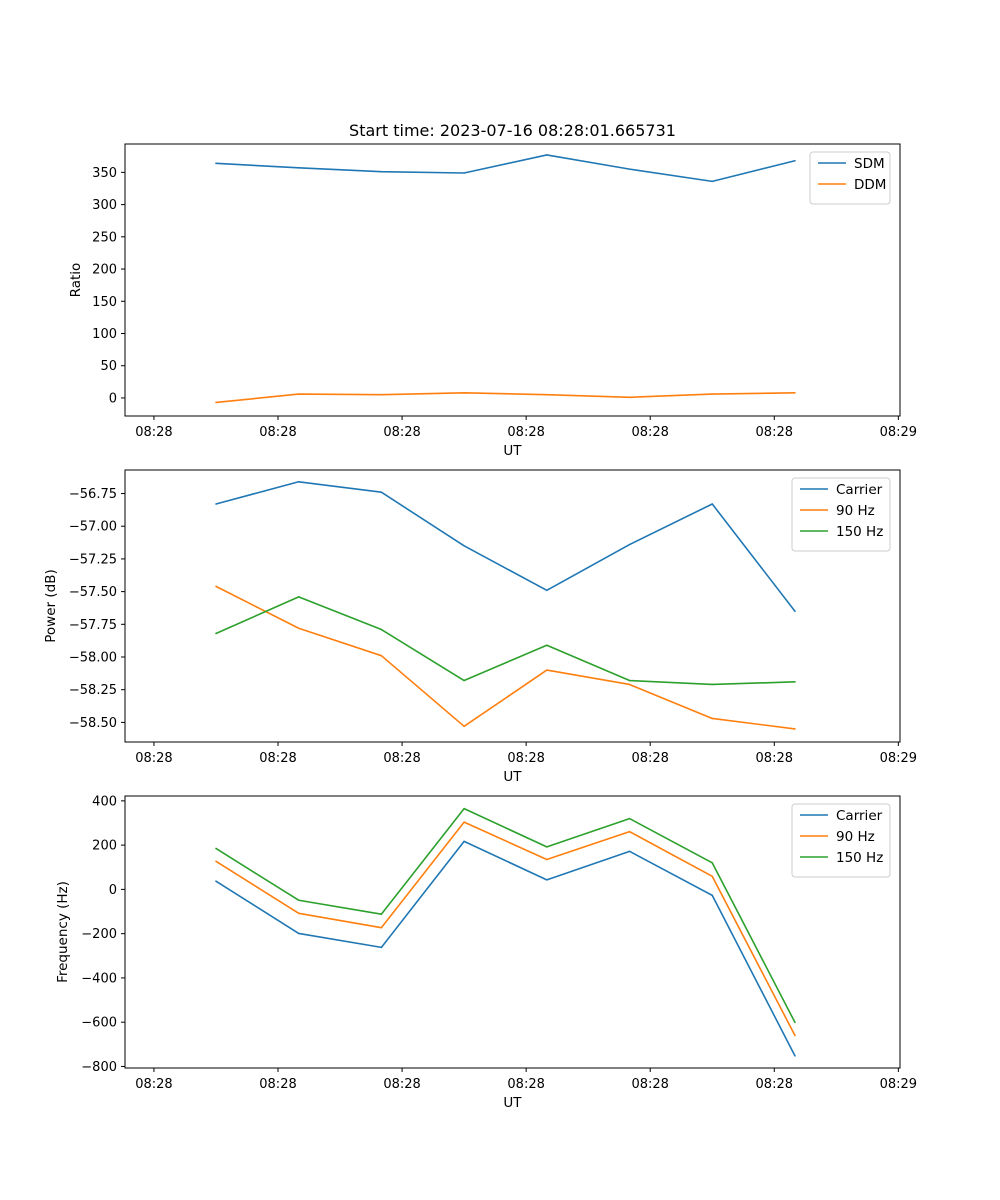 This screenshot has width=1000, height=1200. Describe the element at coordinates (104, 205) in the screenshot. I see `y-tick-label: 300` at that location.